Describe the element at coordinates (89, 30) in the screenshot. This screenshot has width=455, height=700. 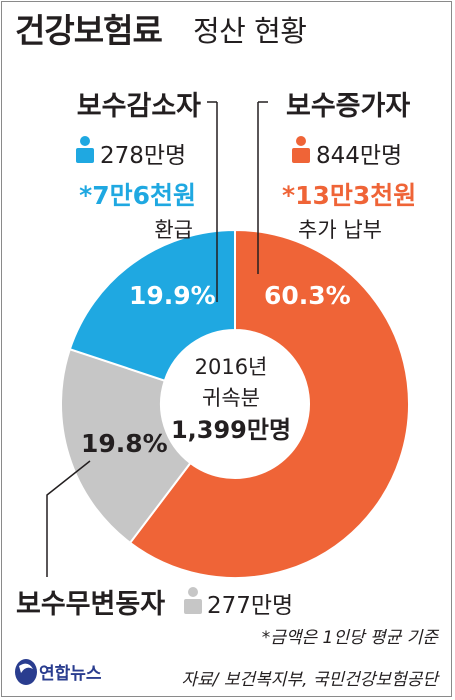
I see `page-title: 건강보험료` at that location.